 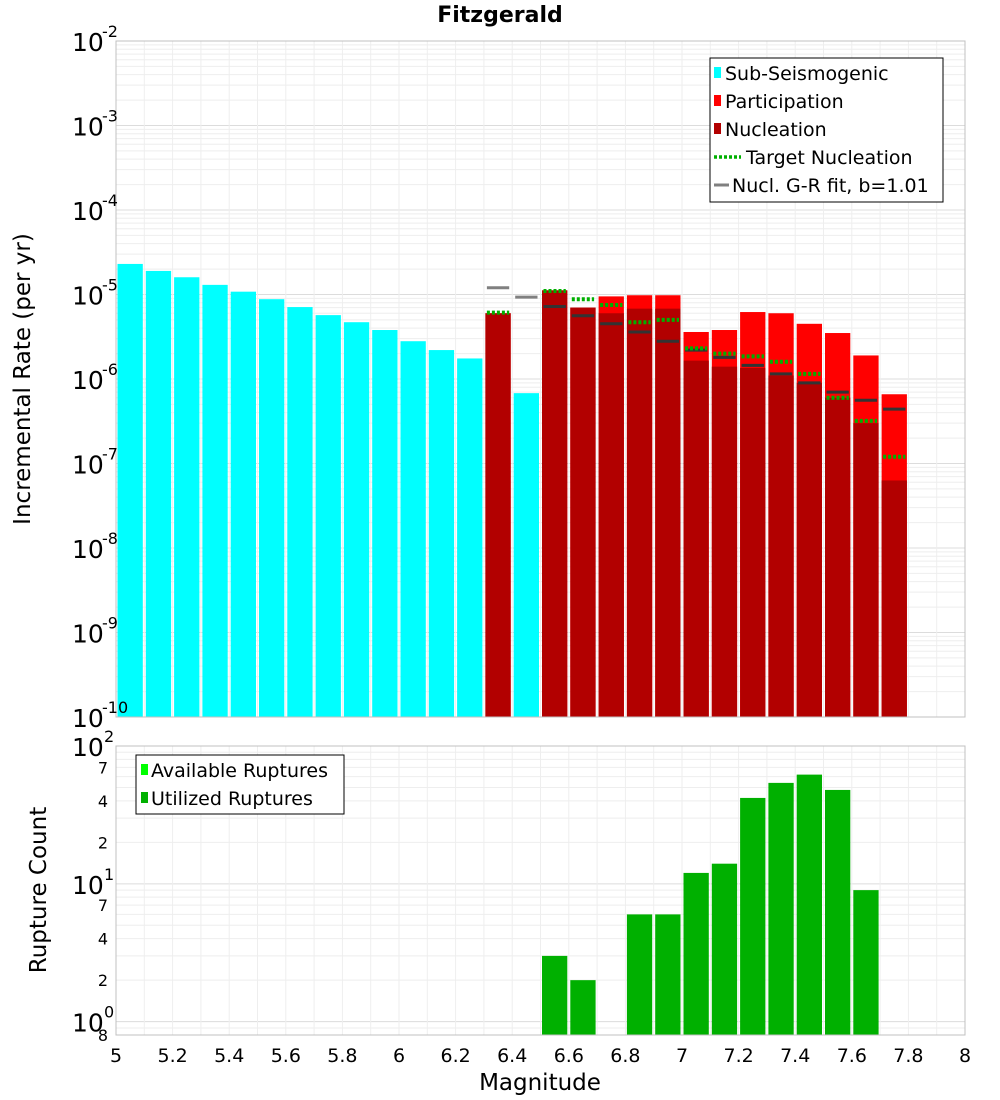 I want to click on legend-label-gr-fit: Nucl. G-R fit, b=1.01, so click(x=830, y=186).